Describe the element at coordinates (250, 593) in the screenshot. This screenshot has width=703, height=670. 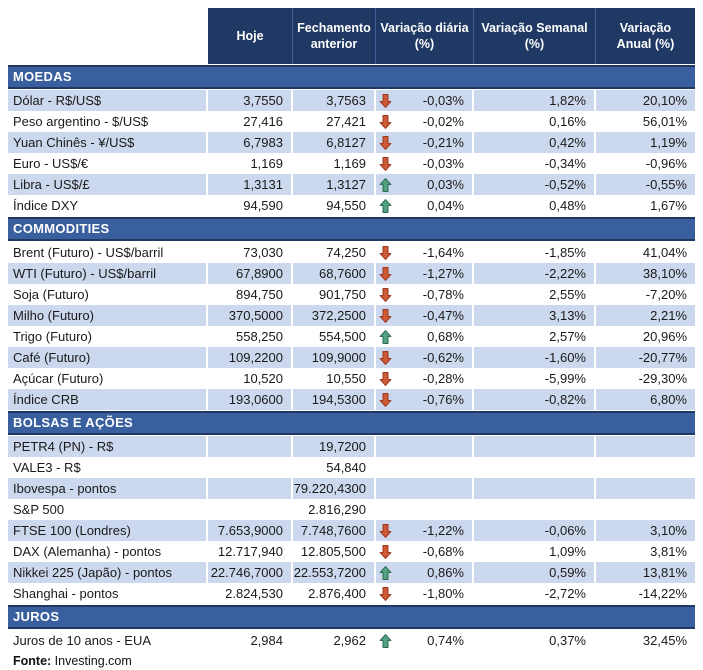
I see `cell-hoje: 2.824,530` at that location.